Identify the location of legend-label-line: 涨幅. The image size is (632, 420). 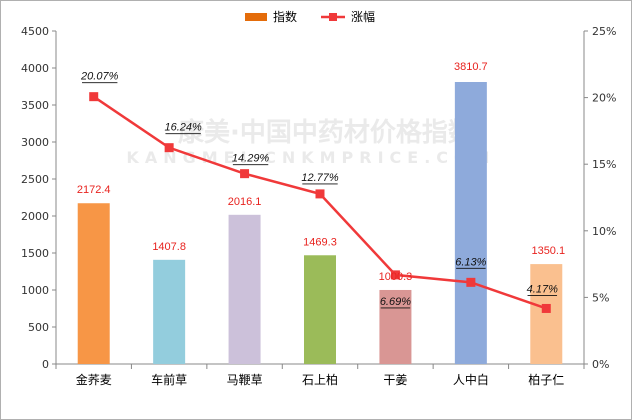
(363, 16).